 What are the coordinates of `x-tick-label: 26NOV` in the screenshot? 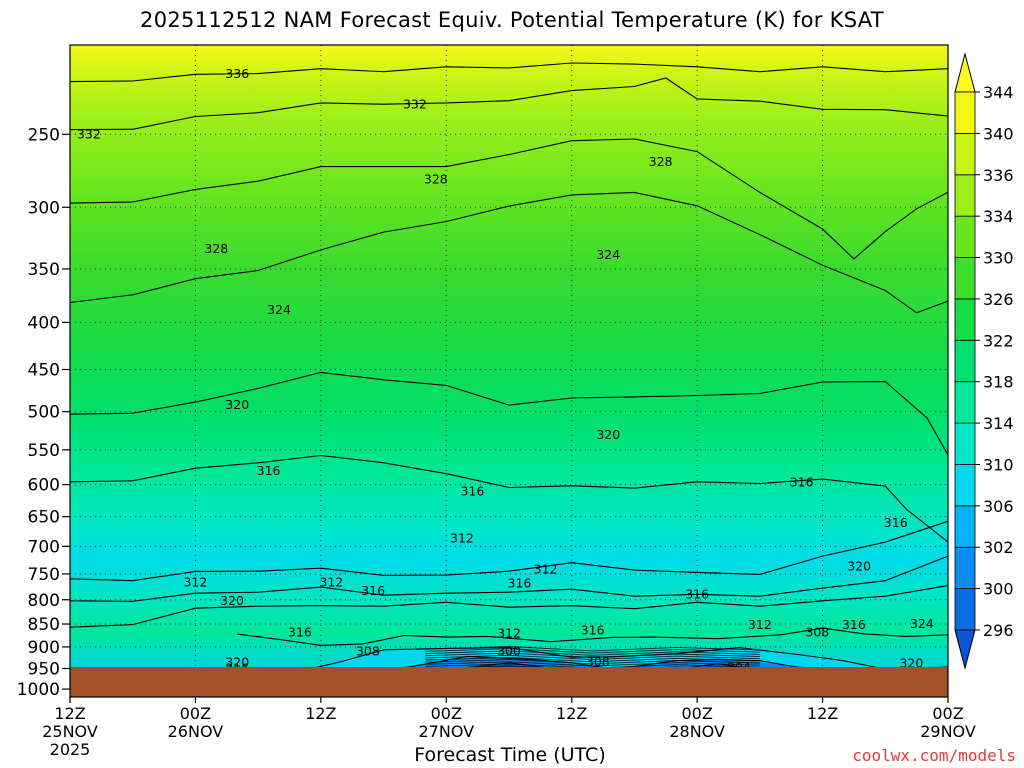 It's located at (196, 731).